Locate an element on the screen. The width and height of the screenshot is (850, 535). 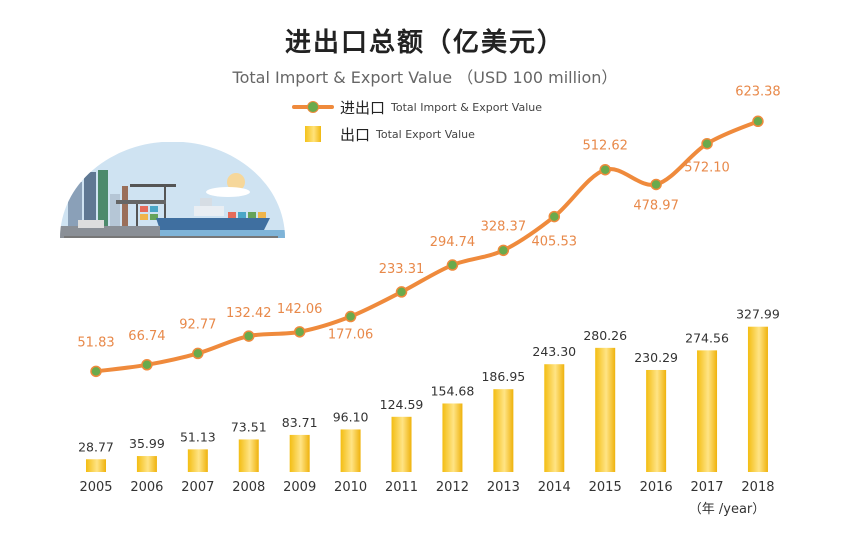
x-tick-2011: 2011 is located at coordinates (401, 487).